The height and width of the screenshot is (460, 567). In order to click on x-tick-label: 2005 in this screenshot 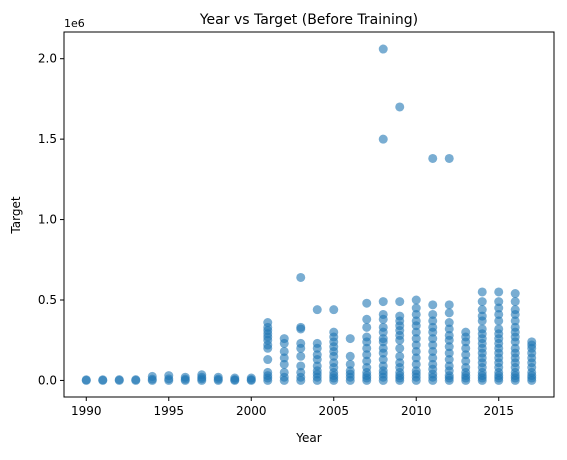, I will do `click(333, 411)`.